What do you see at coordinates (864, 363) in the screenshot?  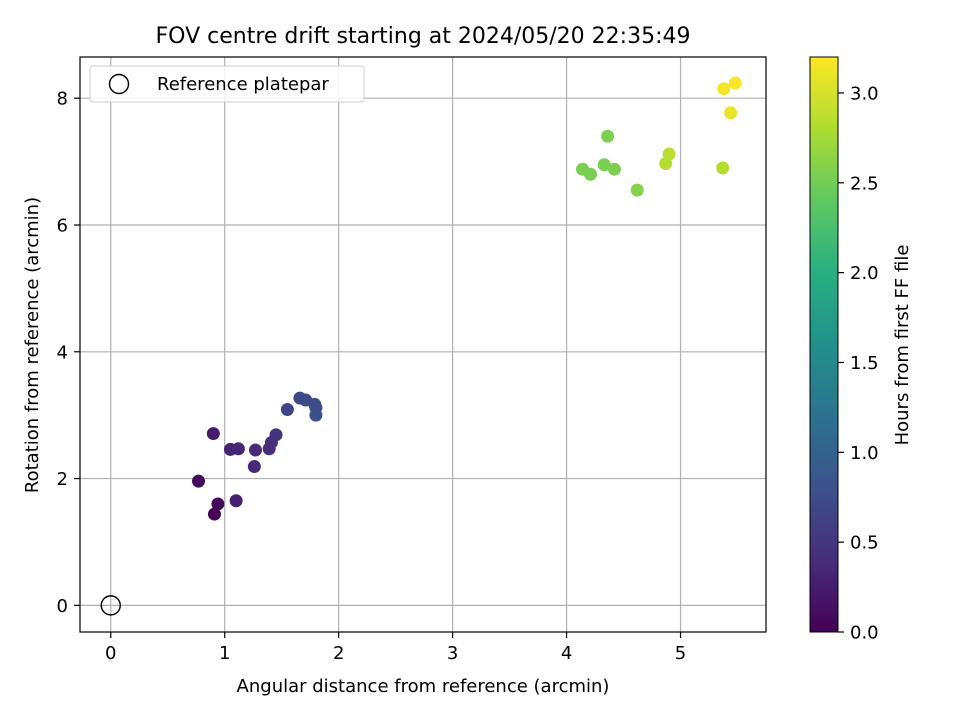 I see `colorbar-tick-label: 1.5` at bounding box center [864, 363].